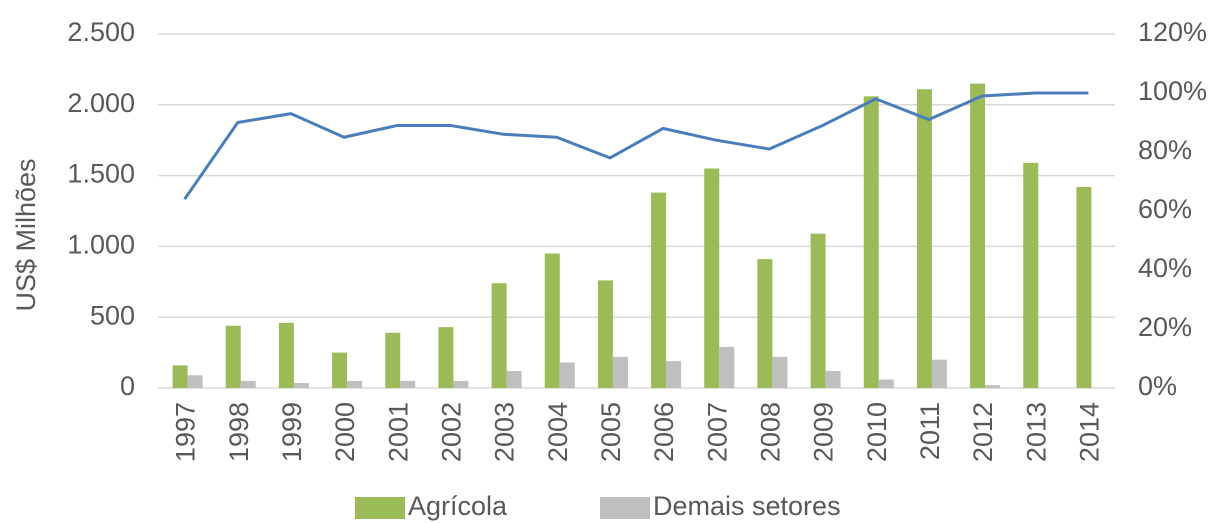 The image size is (1226, 523). Describe the element at coordinates (101, 174) in the screenshot. I see `y-tick-label: 1.500` at that location.